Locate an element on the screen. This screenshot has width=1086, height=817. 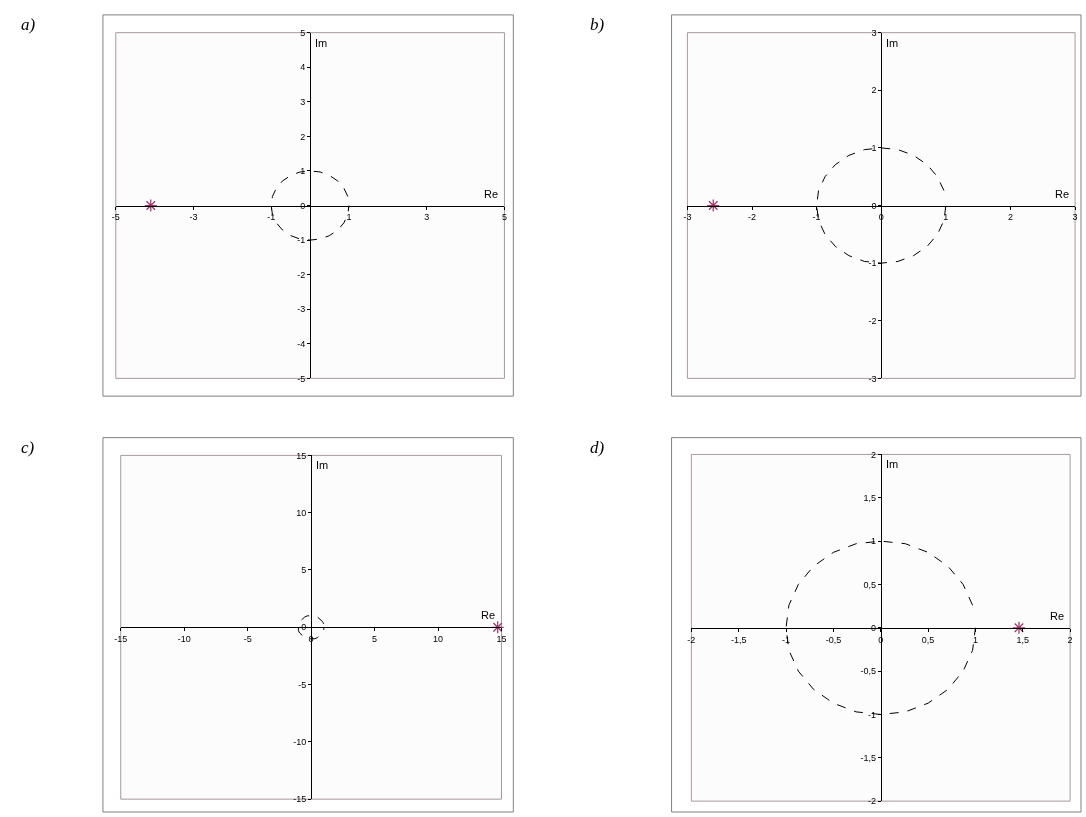
y-tick-label: 0,5 is located at coordinates (869, 584).